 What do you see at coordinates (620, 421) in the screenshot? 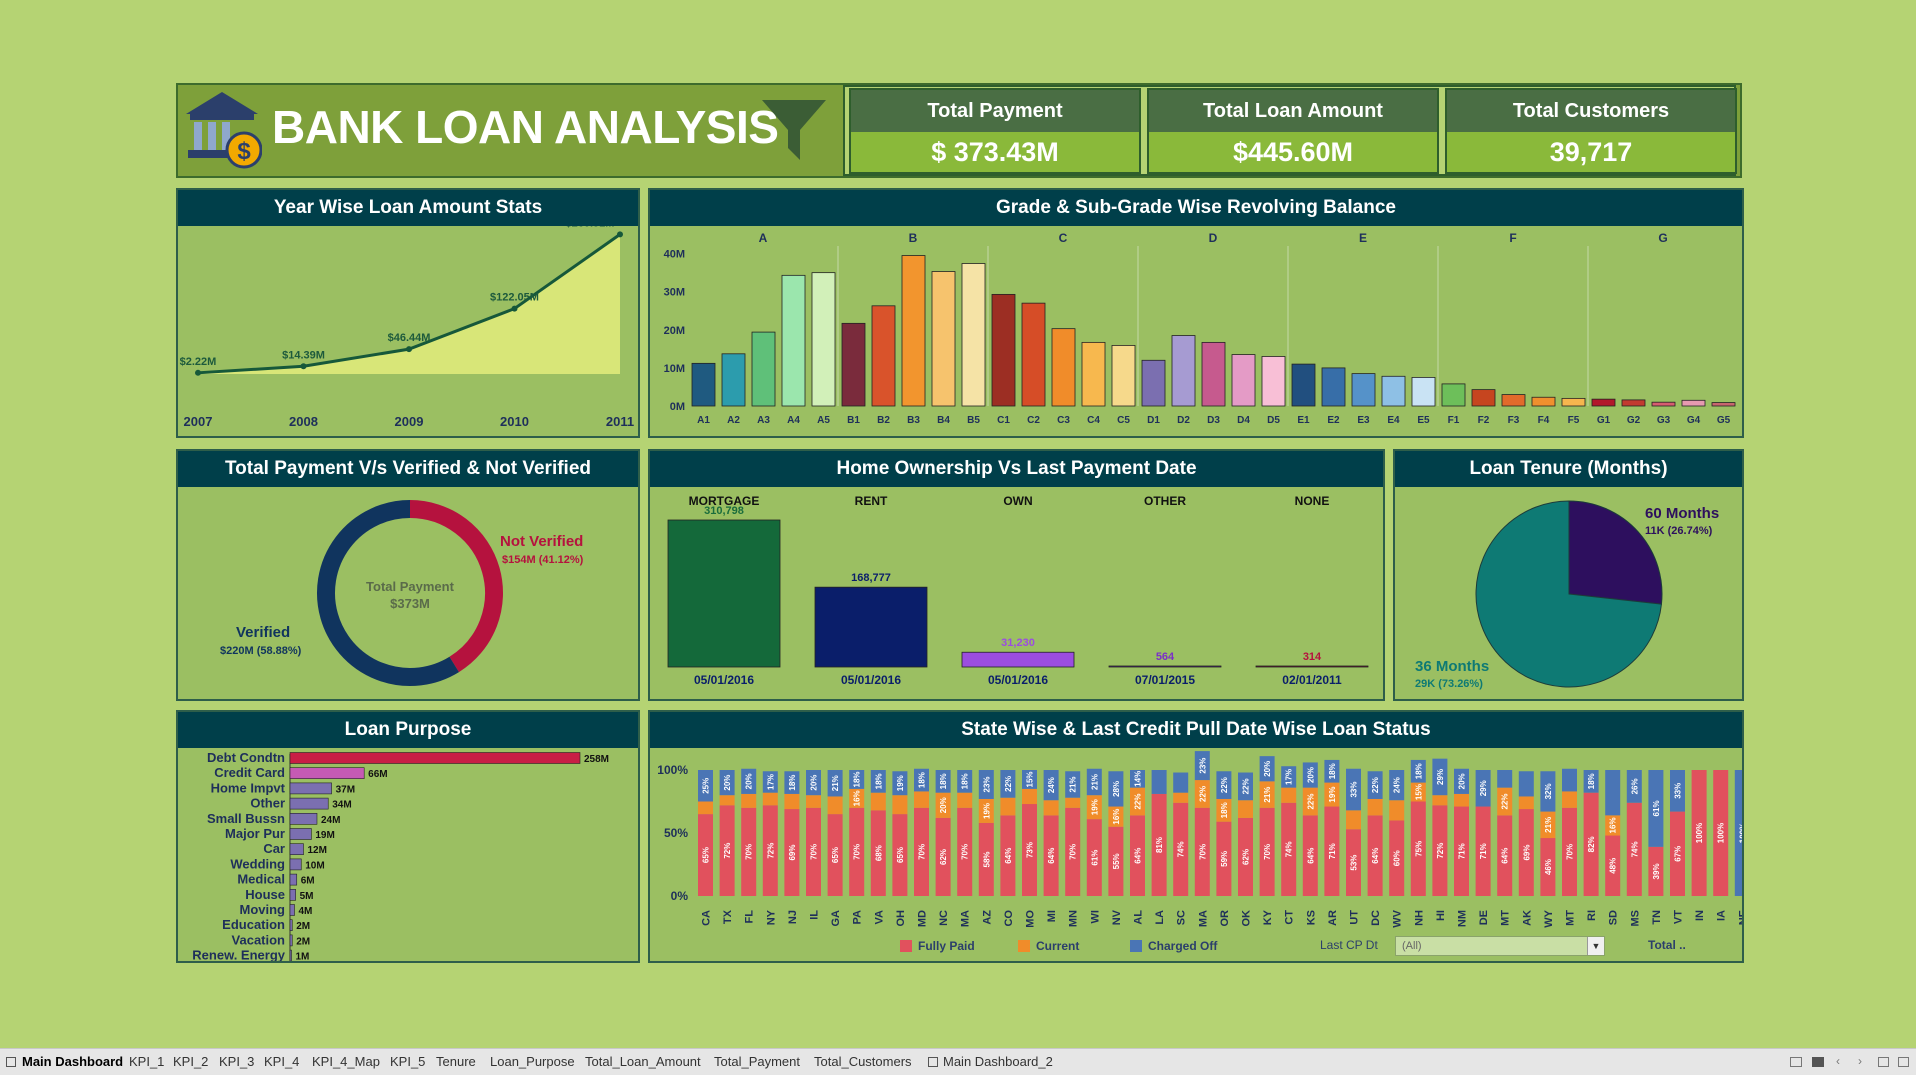
I see `x-tick-label: 2011` at bounding box center [620, 421].